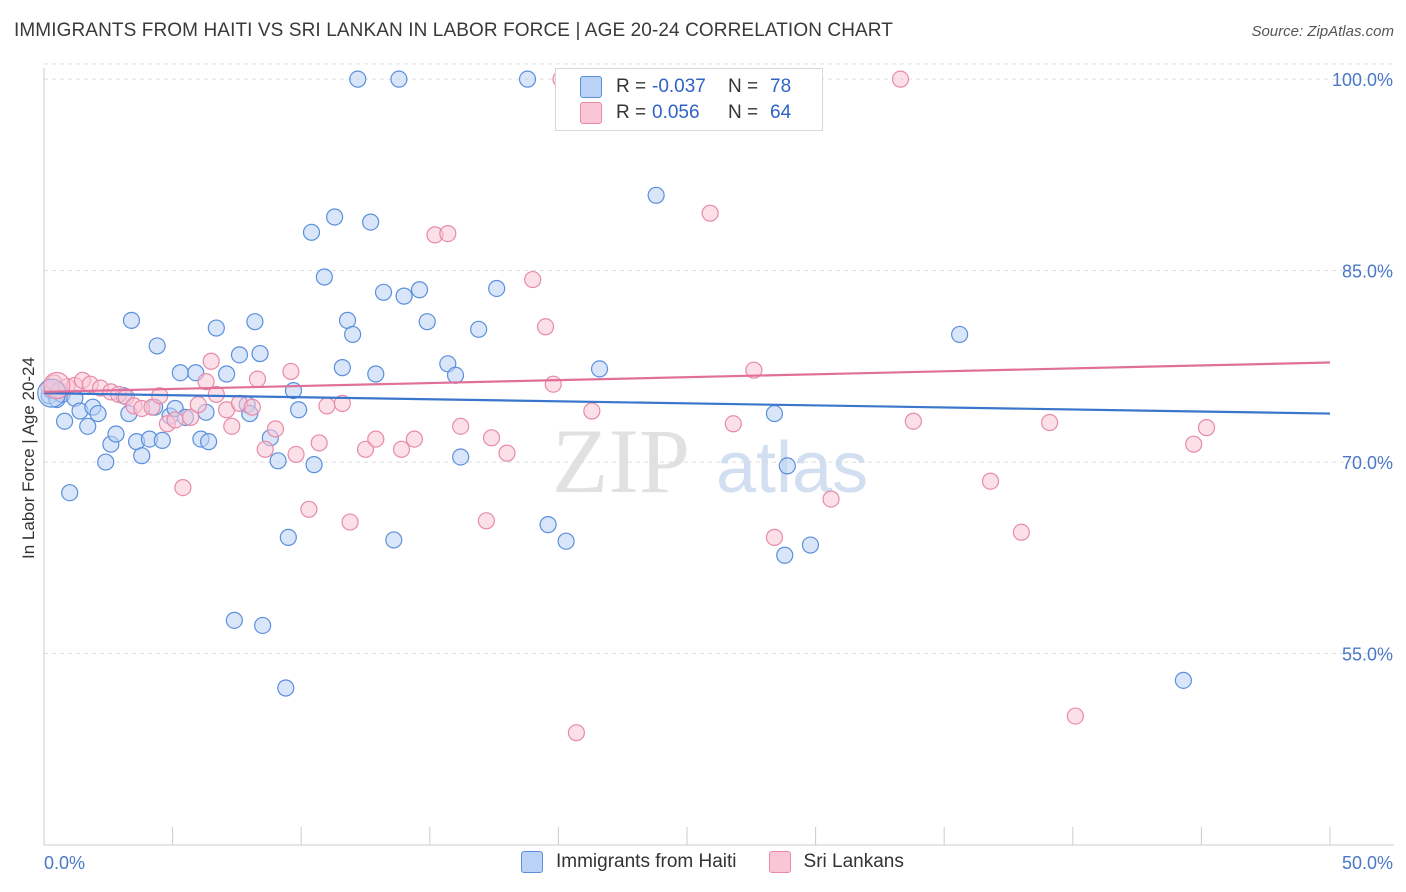 Image resolution: width=1406 pixels, height=892 pixels. Describe the element at coordinates (28, 458) in the screenshot. I see `y-axis-title: In Labor Force | Age 20-24` at that location.